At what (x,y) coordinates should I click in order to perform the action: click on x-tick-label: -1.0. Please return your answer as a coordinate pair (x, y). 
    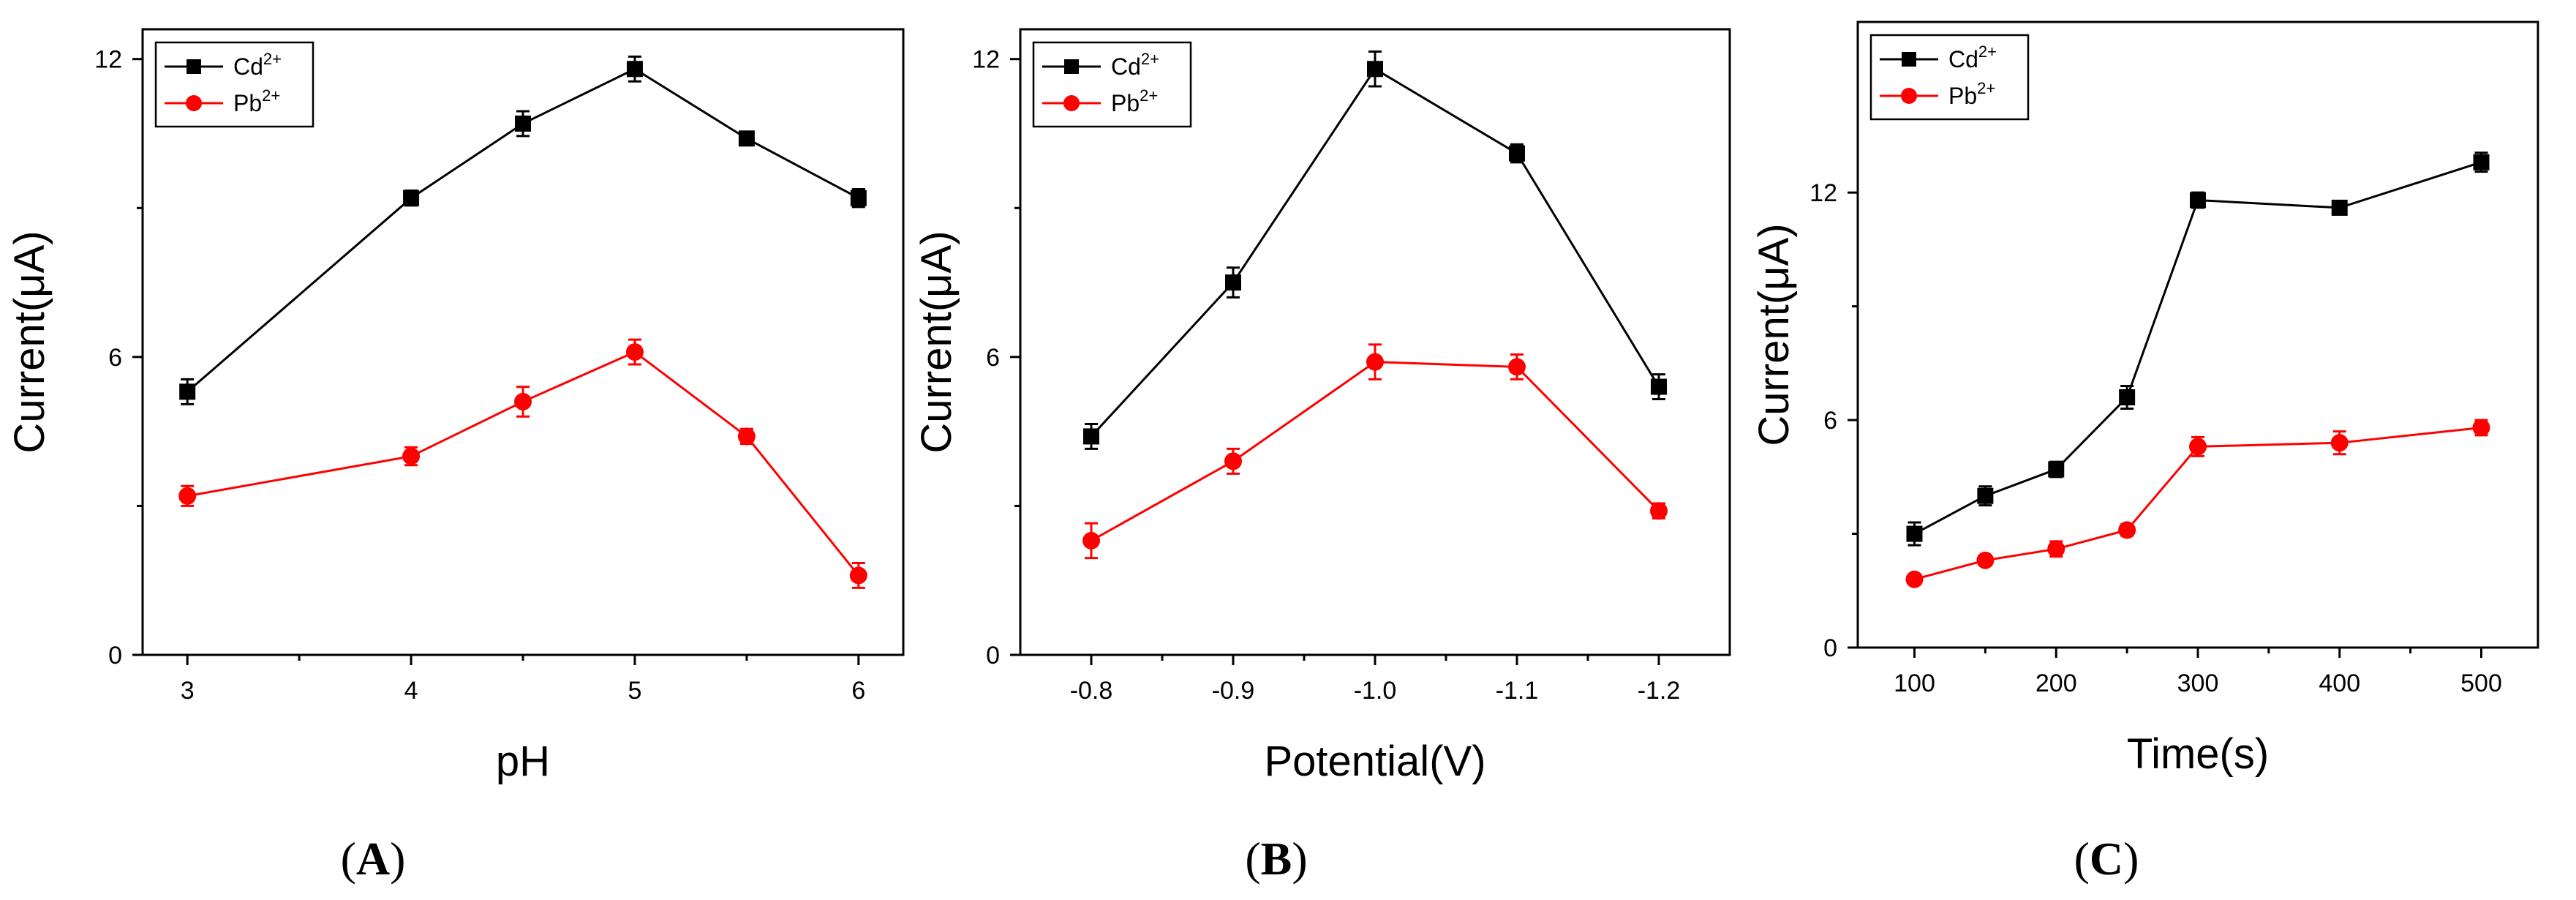
    Looking at the image, I should click on (1375, 691).